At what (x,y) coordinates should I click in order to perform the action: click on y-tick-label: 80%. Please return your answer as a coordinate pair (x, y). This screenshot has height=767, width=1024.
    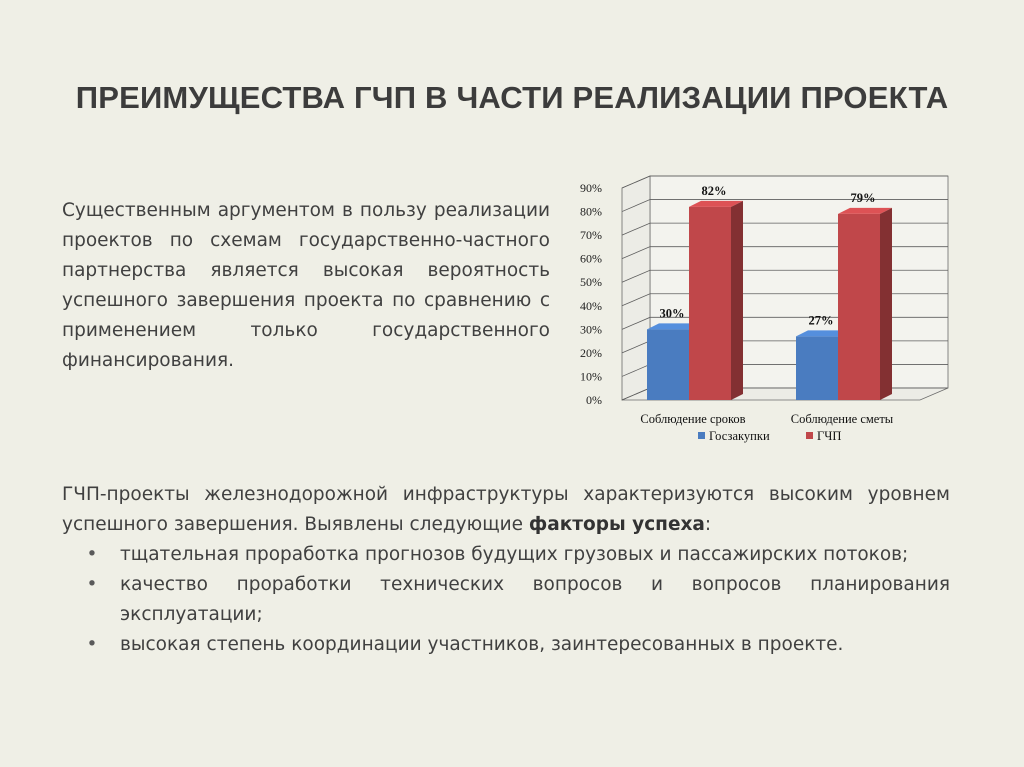
    Looking at the image, I should click on (591, 212).